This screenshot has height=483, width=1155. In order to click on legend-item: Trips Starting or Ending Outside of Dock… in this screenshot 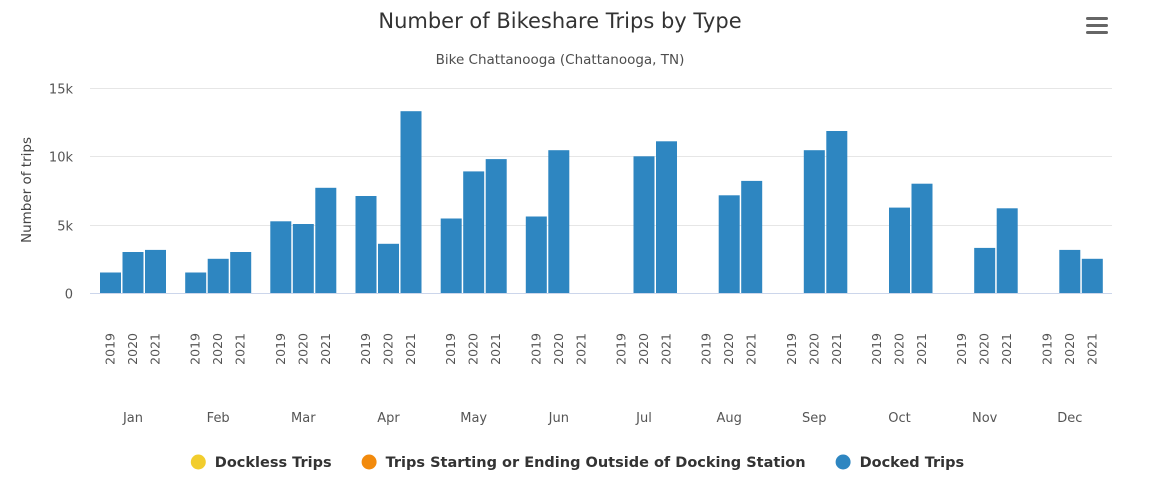, I will do `click(583, 463)`.